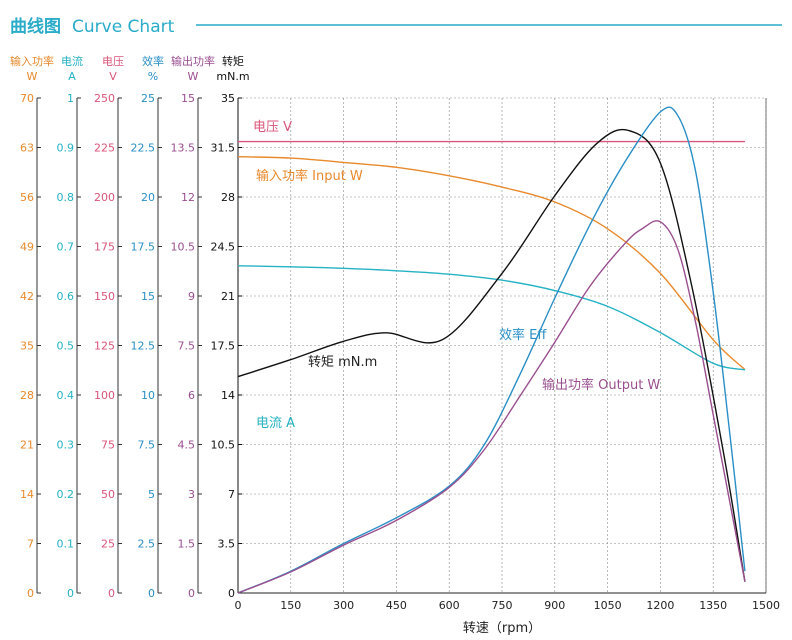  I want to click on axis-efficiency: 效率% 0 2.5 5 7.5 10 12.5 15 17.5 20 22.5 25, so click(148, 327).